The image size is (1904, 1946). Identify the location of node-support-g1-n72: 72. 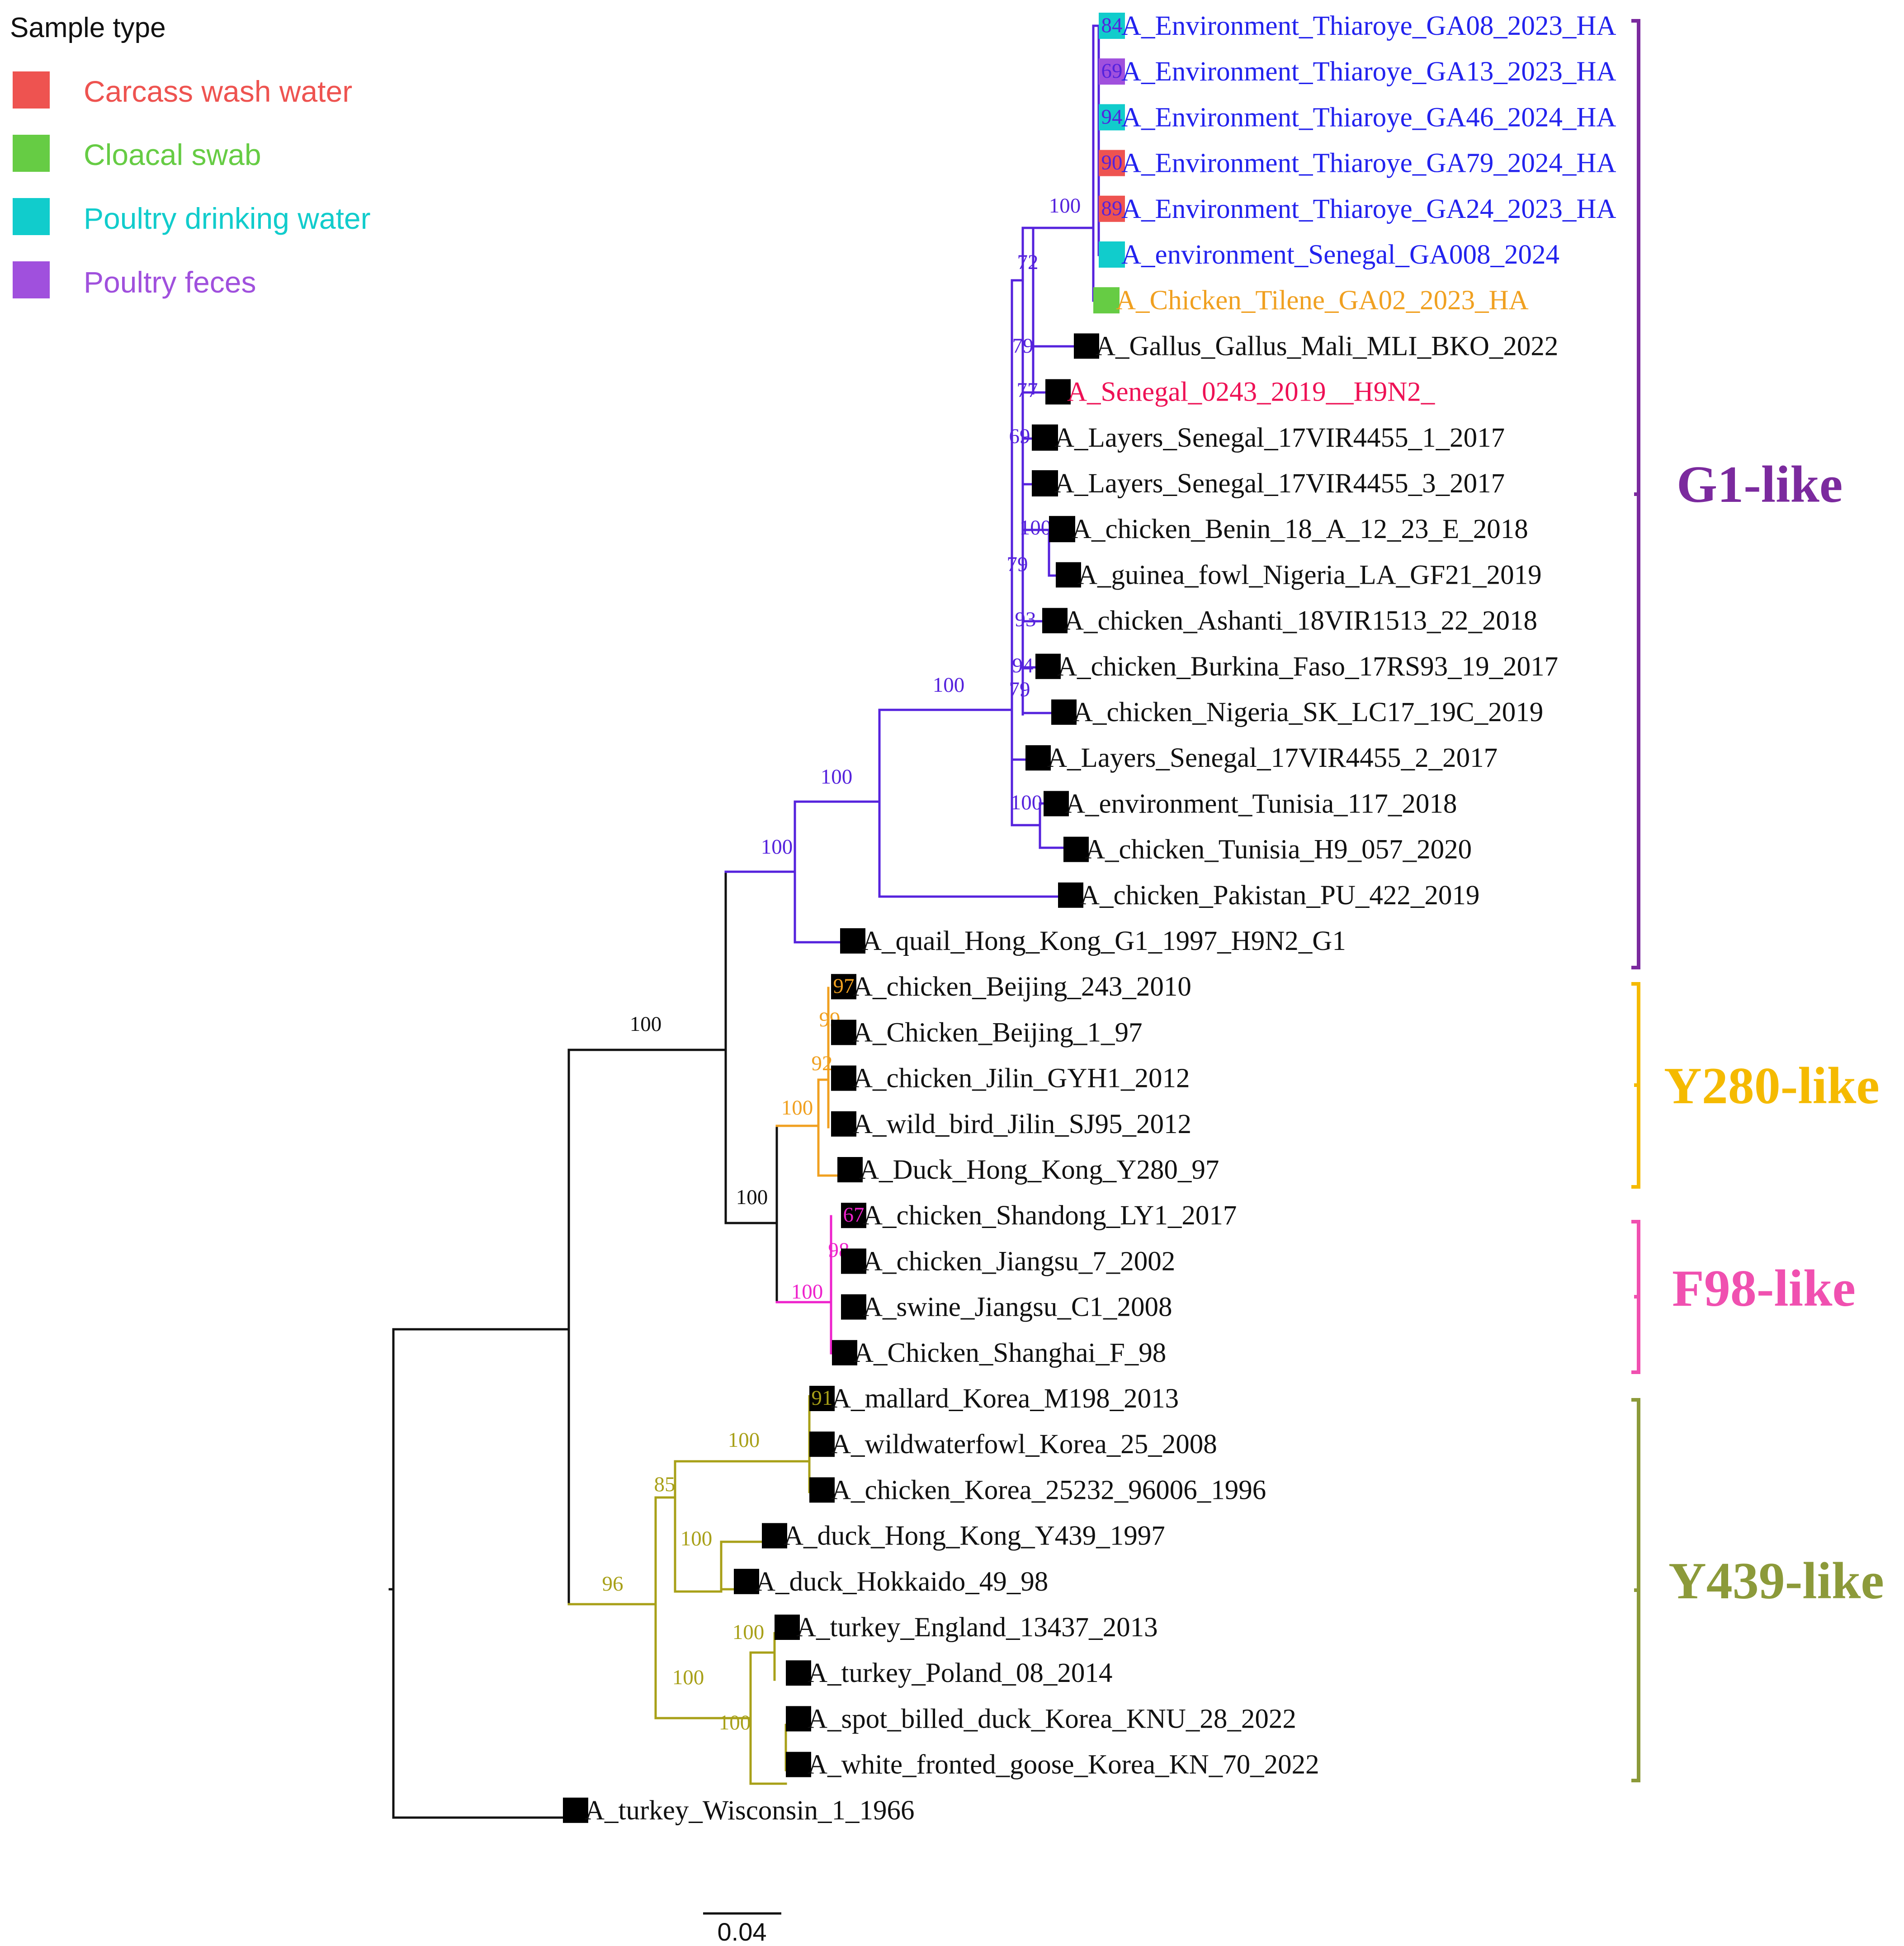
(1028, 262).